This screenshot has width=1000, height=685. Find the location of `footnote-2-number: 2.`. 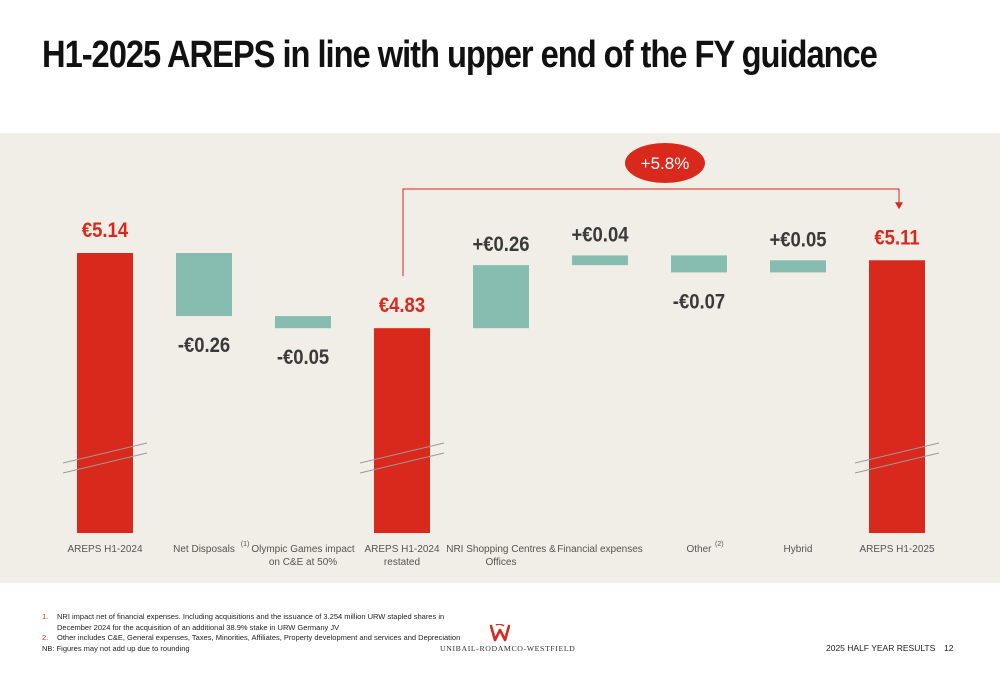

footnote-2-number: 2. is located at coordinates (45, 637).